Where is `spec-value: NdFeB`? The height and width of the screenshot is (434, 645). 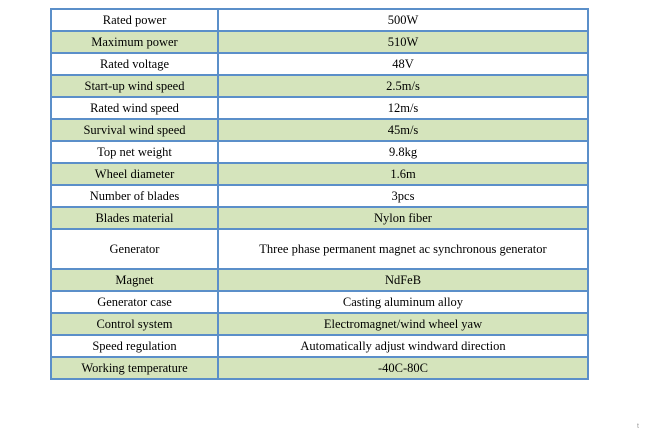
spec-value: NdFeB is located at coordinates (403, 280).